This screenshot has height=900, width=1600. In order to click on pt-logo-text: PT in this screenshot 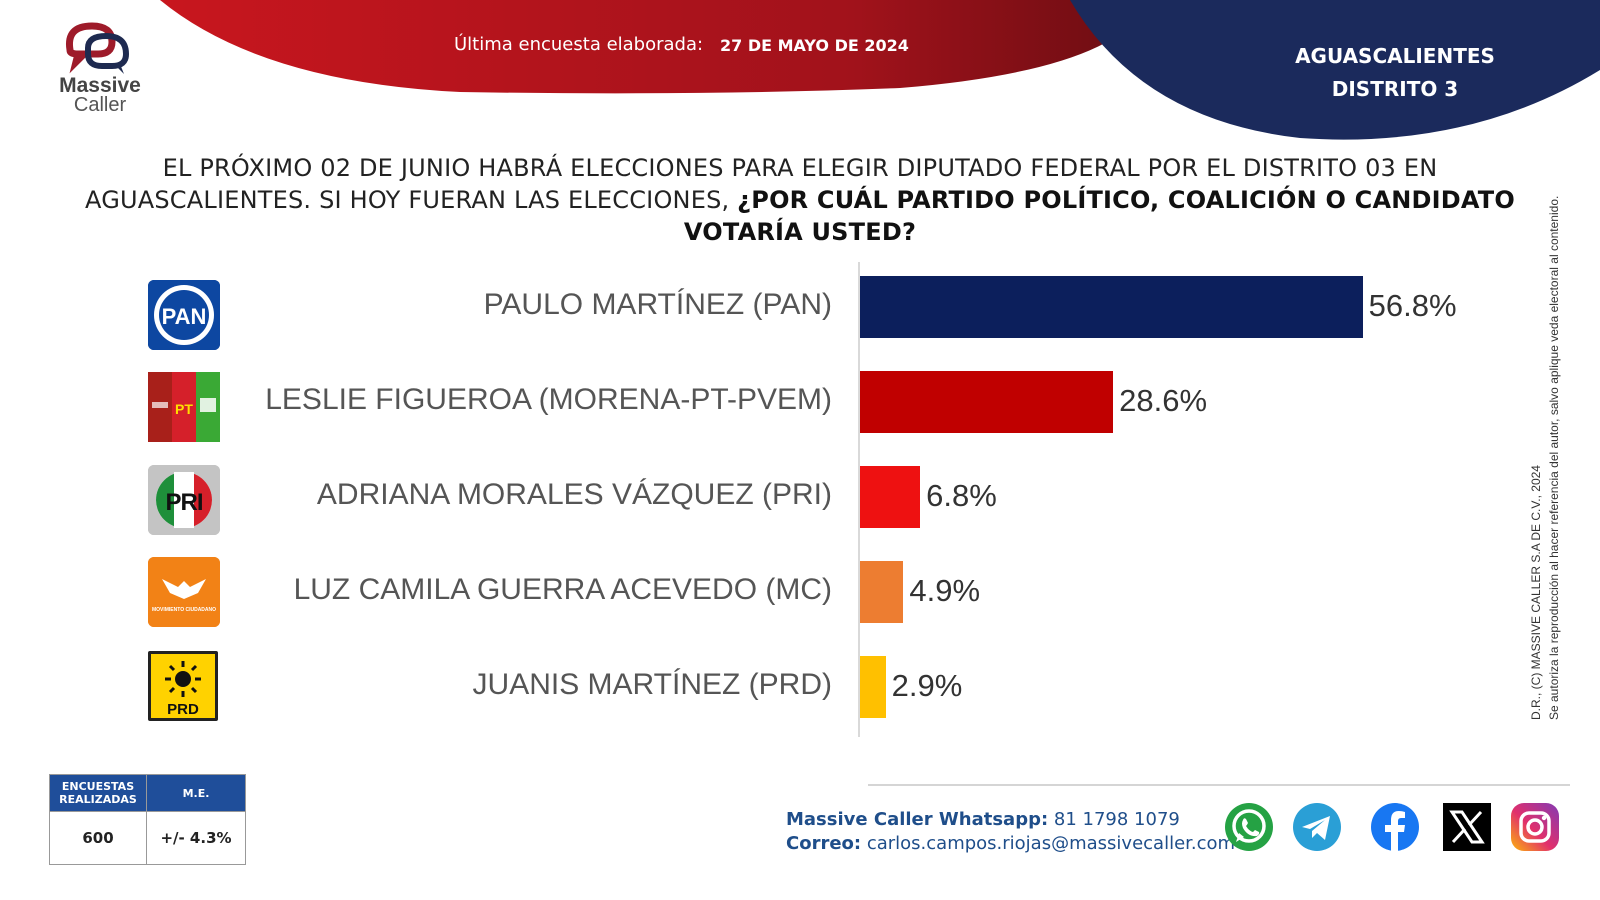, I will do `click(184, 409)`.